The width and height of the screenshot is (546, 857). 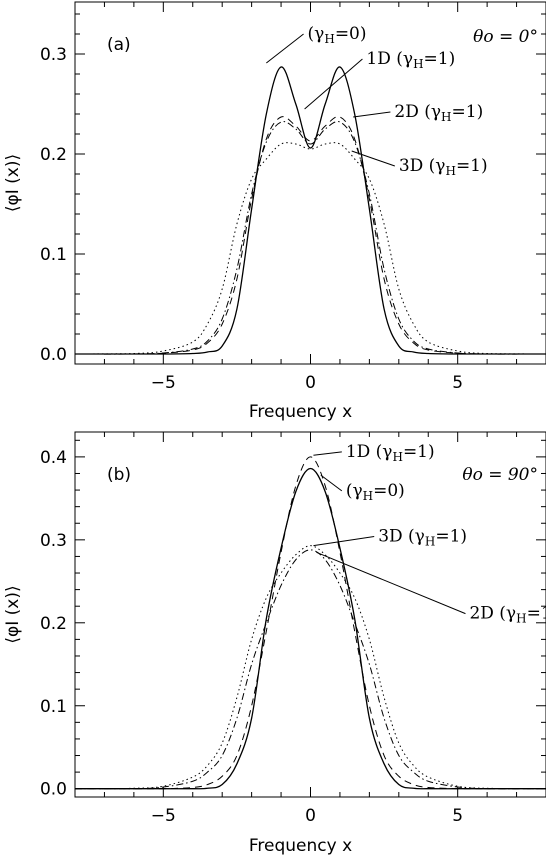 I want to click on y-tick-label: 0.4, so click(x=53, y=458).